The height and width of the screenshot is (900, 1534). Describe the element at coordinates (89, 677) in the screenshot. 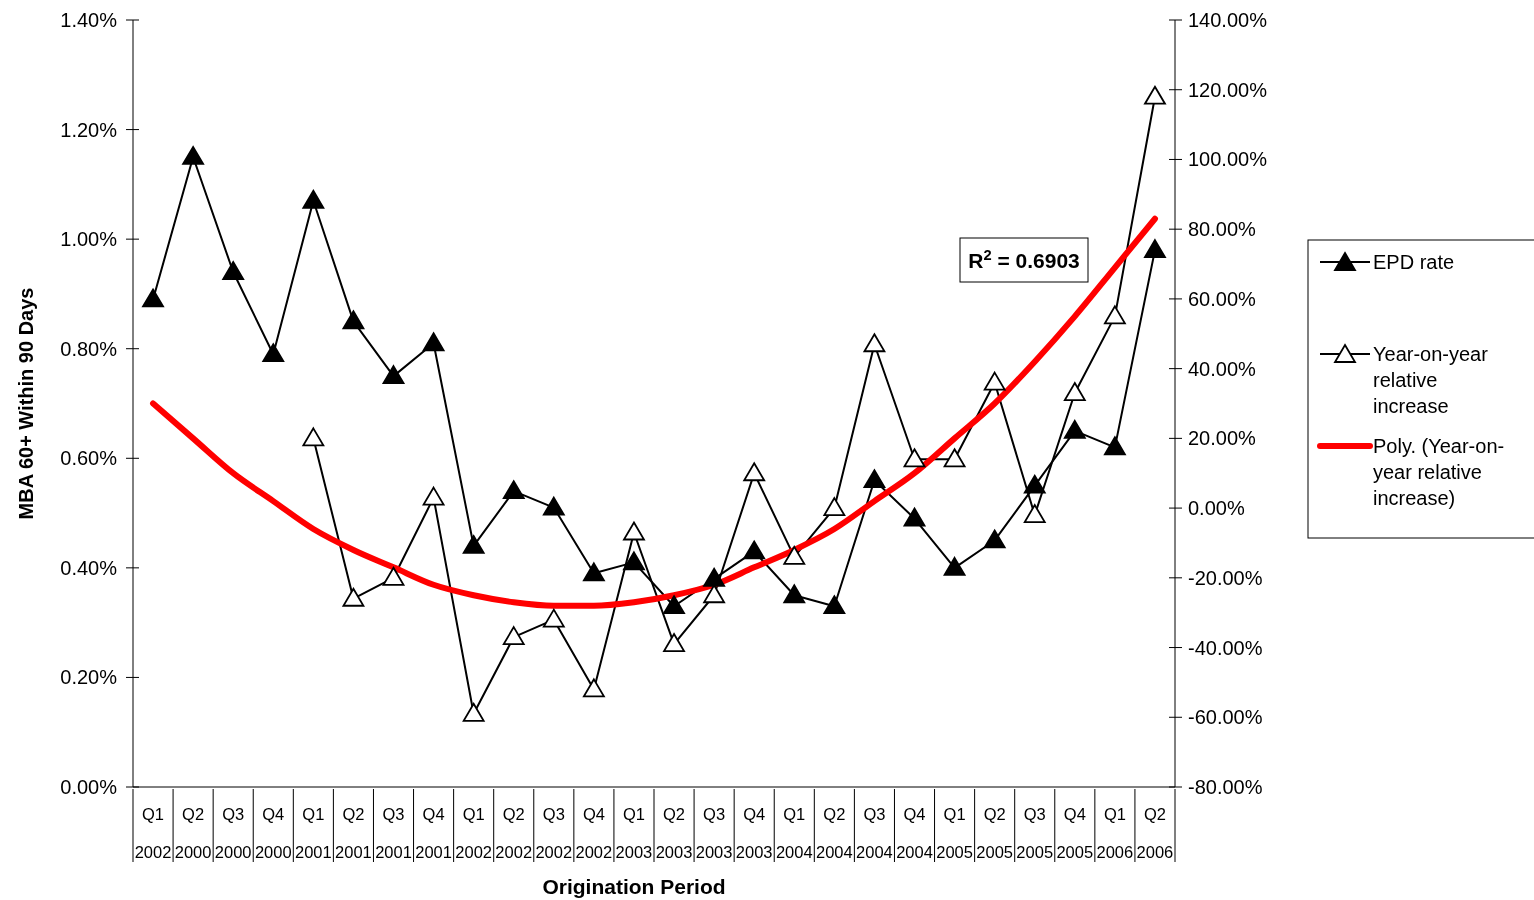

I see `y-tick-label: 0.20%` at that location.